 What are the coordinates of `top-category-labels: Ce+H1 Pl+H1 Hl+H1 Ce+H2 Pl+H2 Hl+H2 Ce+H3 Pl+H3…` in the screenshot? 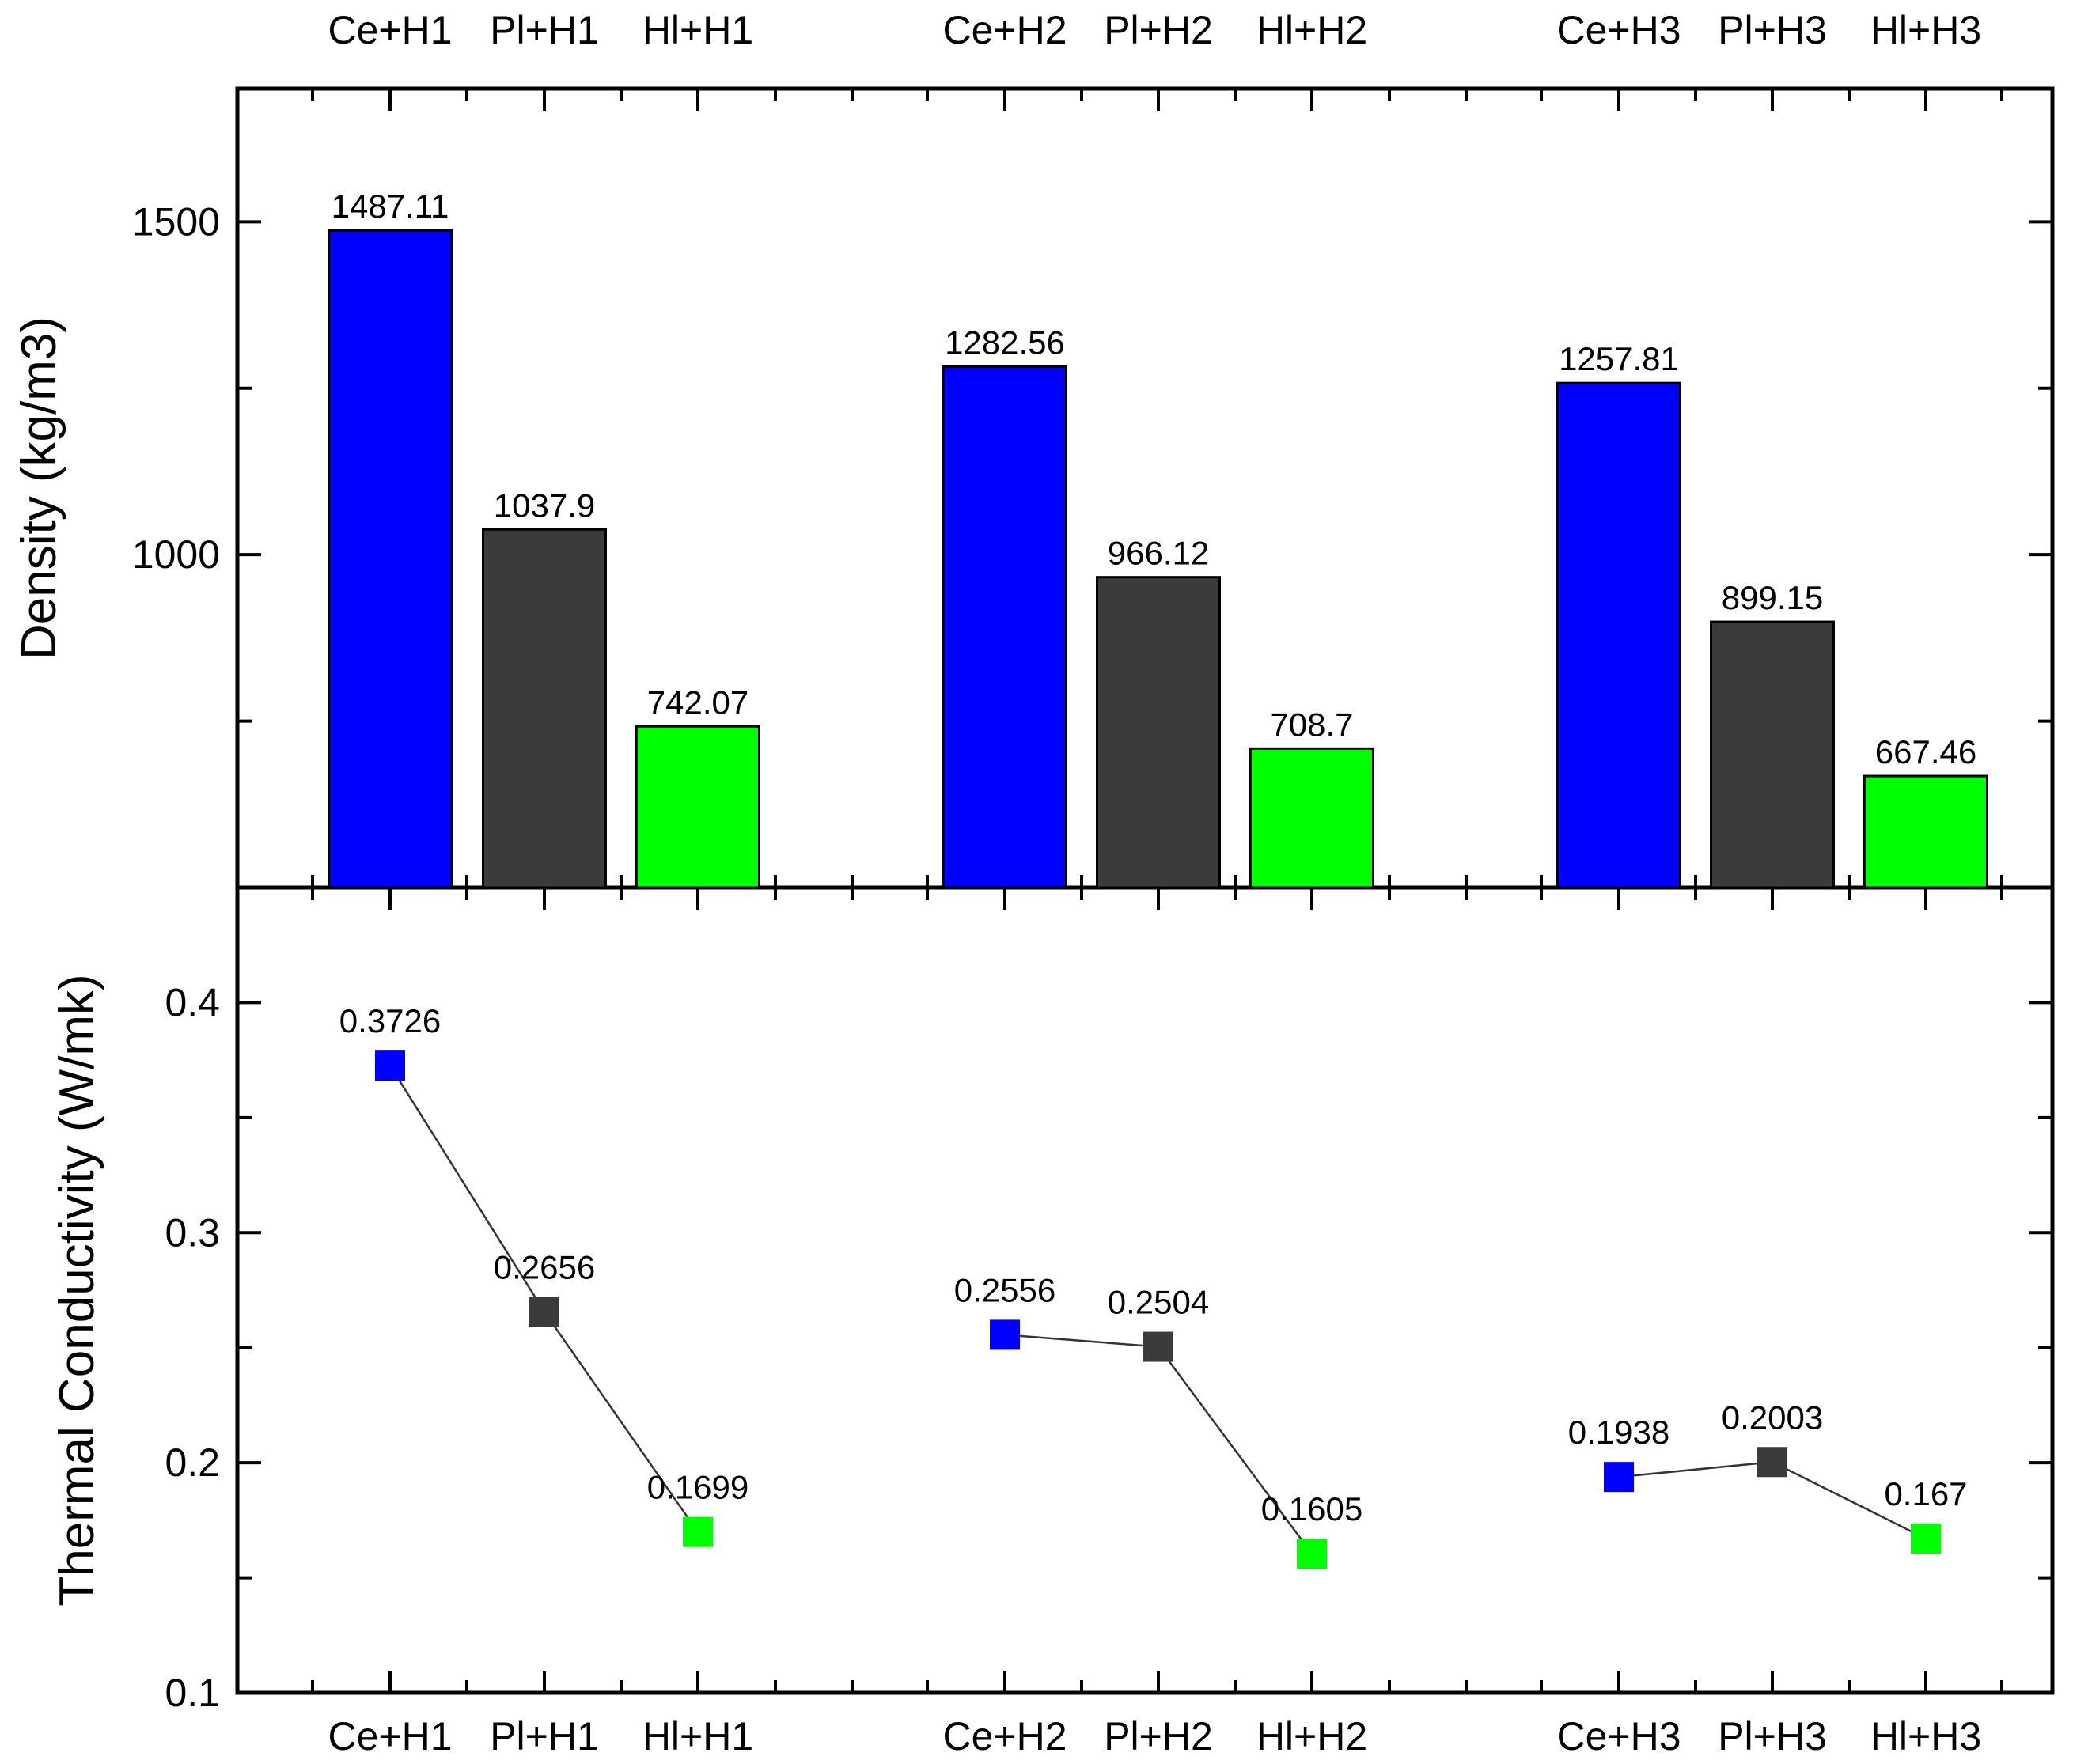 It's located at (1154, 30).